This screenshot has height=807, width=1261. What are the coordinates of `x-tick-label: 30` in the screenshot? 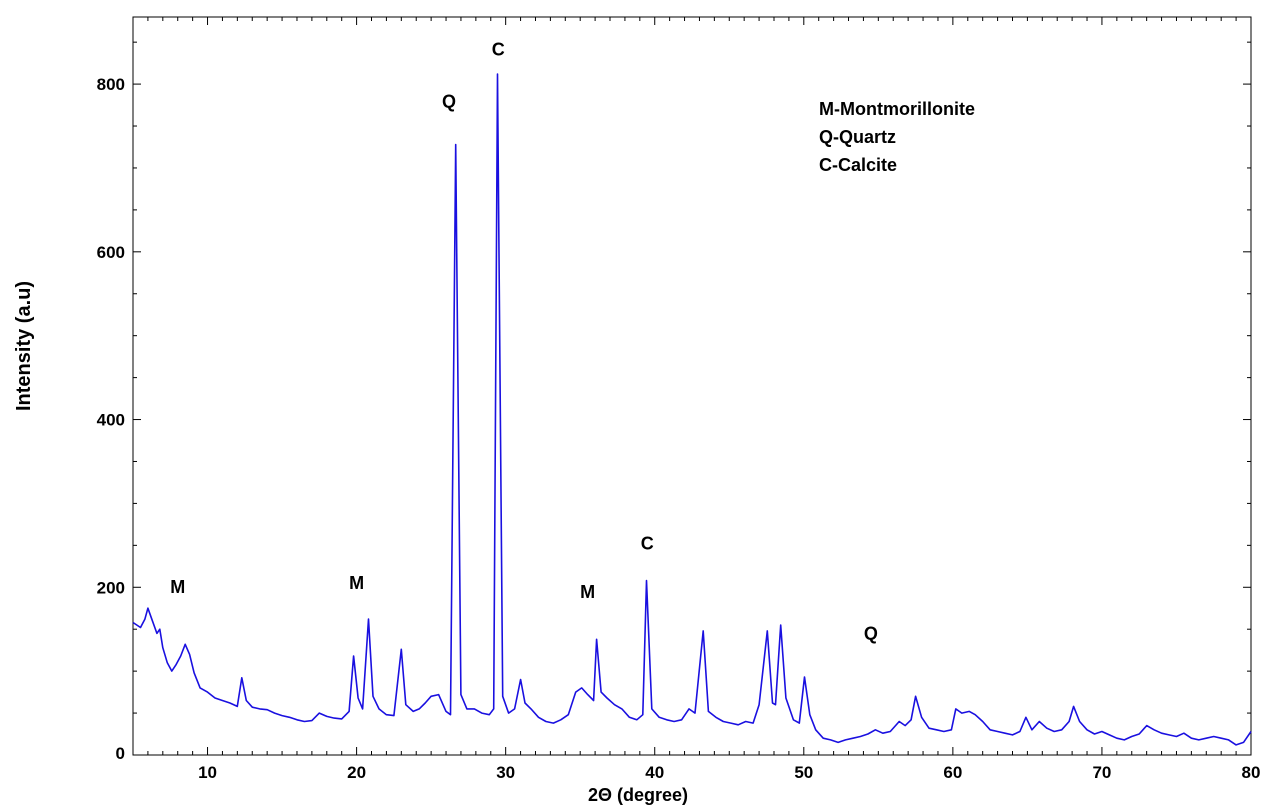 It's located at (505, 772).